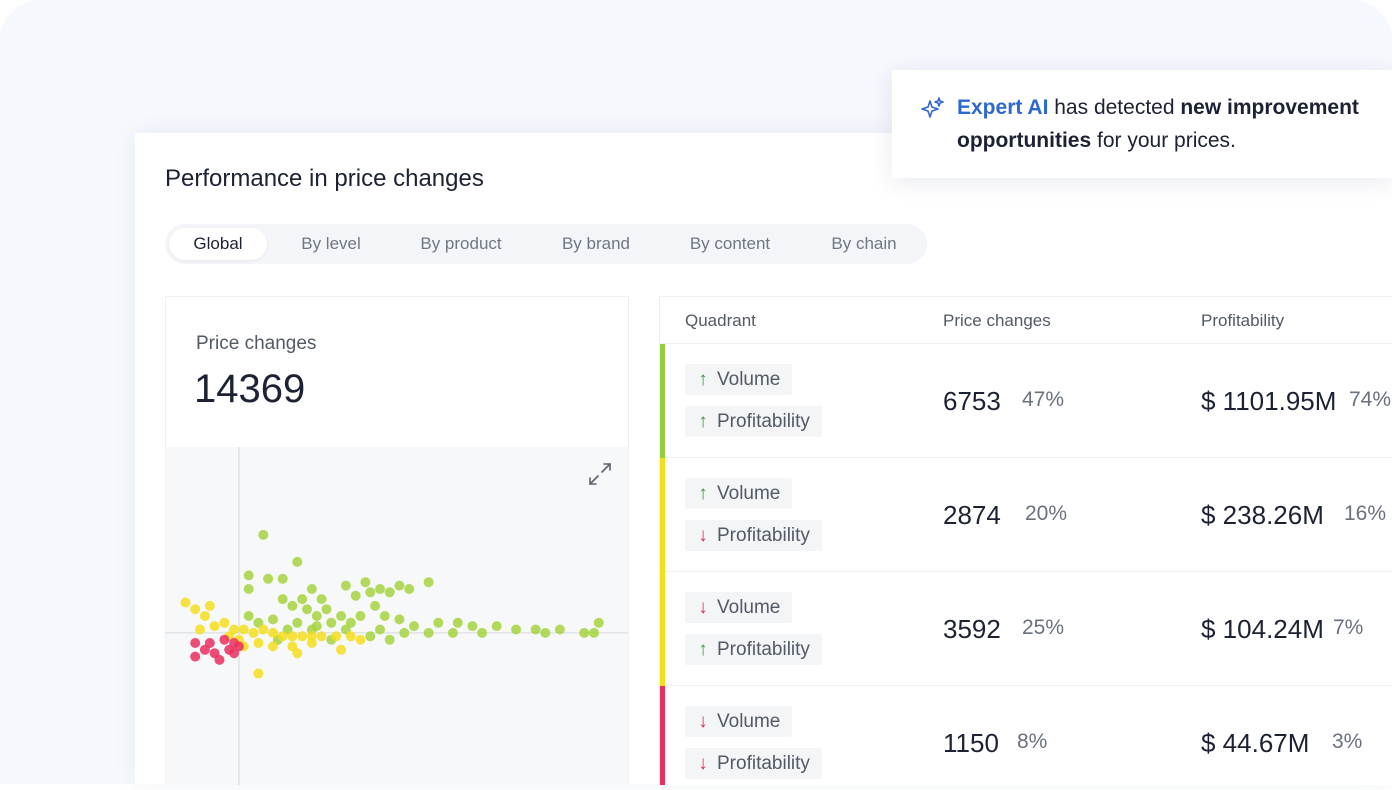 This screenshot has width=1392, height=790. What do you see at coordinates (864, 243) in the screenshot?
I see `tab-by-chain: By chain` at bounding box center [864, 243].